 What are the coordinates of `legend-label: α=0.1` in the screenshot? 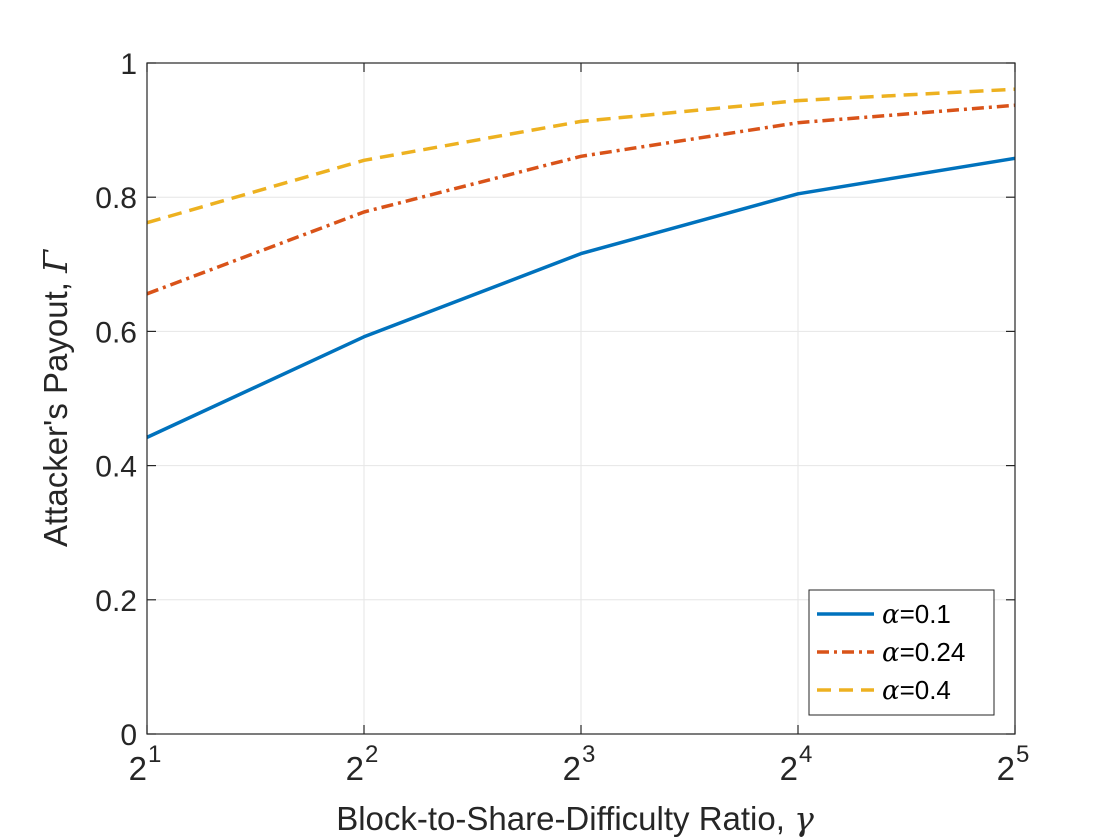 It's located at (916, 614).